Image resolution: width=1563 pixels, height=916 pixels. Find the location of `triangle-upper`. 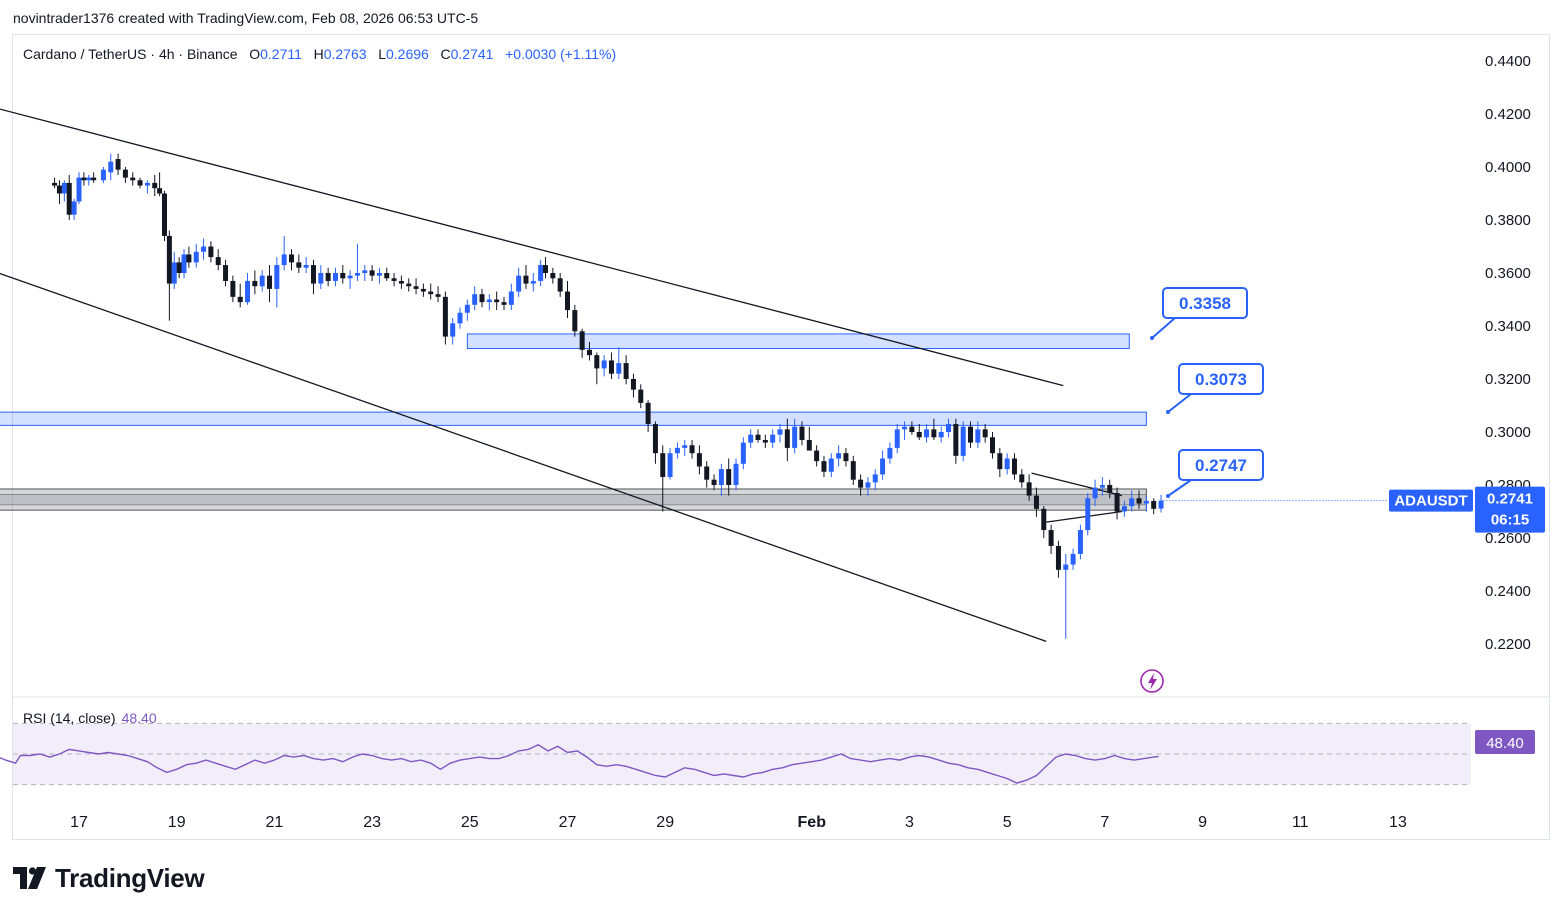

triangle-upper is located at coordinates (1077, 484).